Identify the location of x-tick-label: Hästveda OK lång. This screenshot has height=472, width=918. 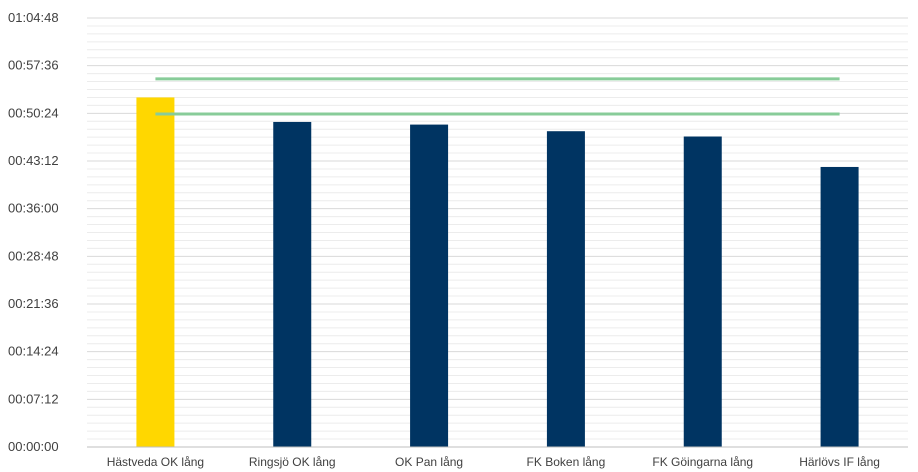
(155, 462).